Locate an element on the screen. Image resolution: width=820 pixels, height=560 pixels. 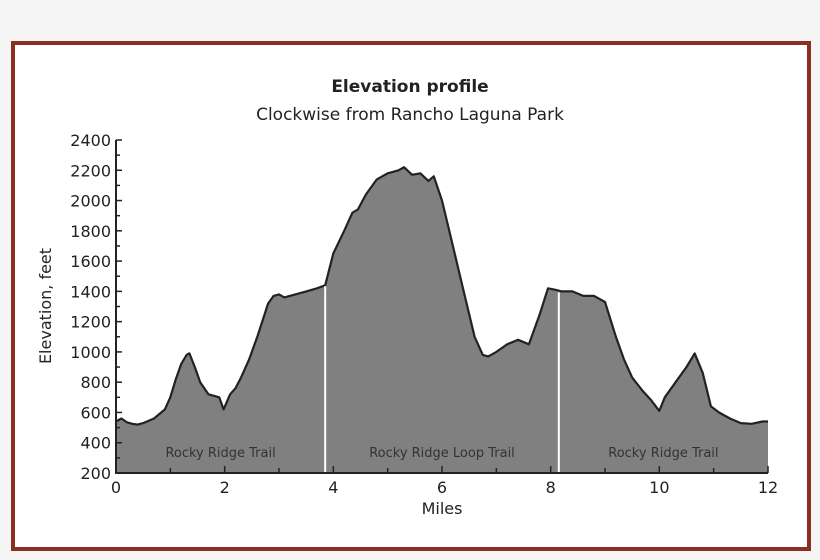
x-tick-label: 8 is located at coordinates (551, 487).